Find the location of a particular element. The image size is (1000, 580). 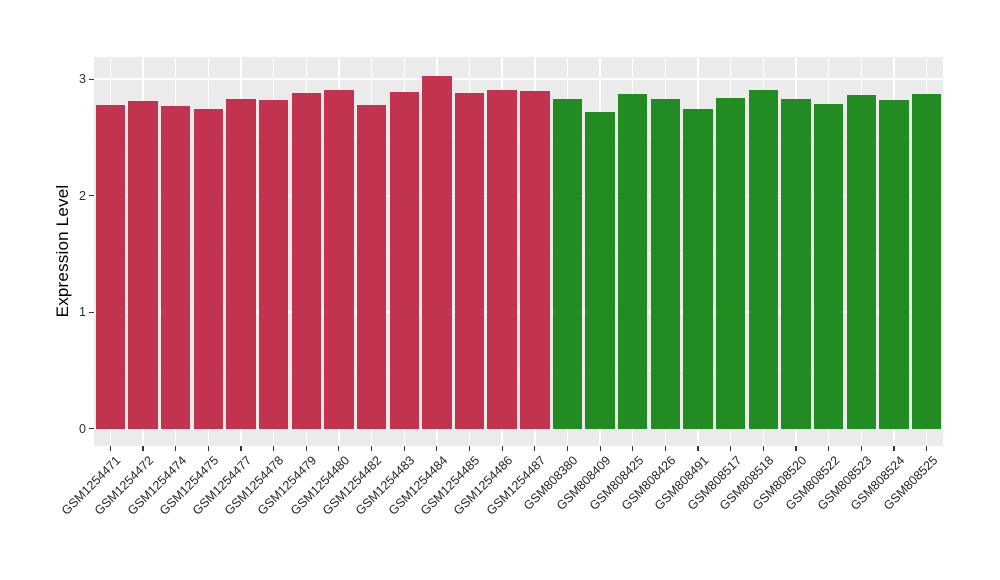

y-tick-label: 0 is located at coordinates (82, 428).